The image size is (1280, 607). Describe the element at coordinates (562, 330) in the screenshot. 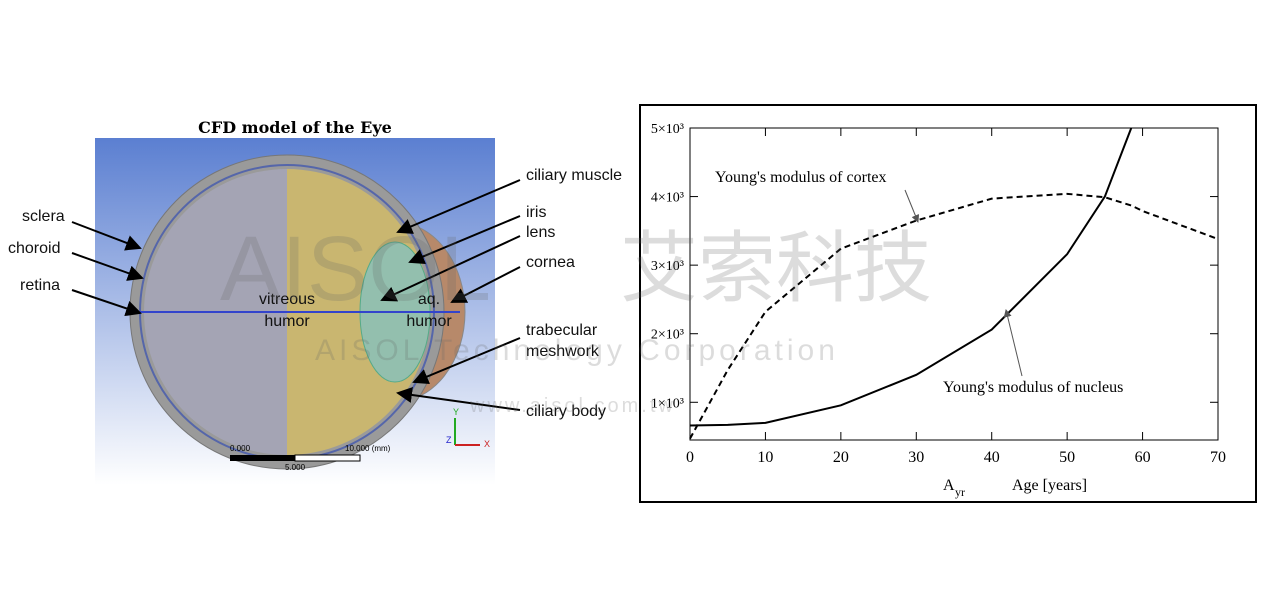

I see `part-label: trabecular` at that location.